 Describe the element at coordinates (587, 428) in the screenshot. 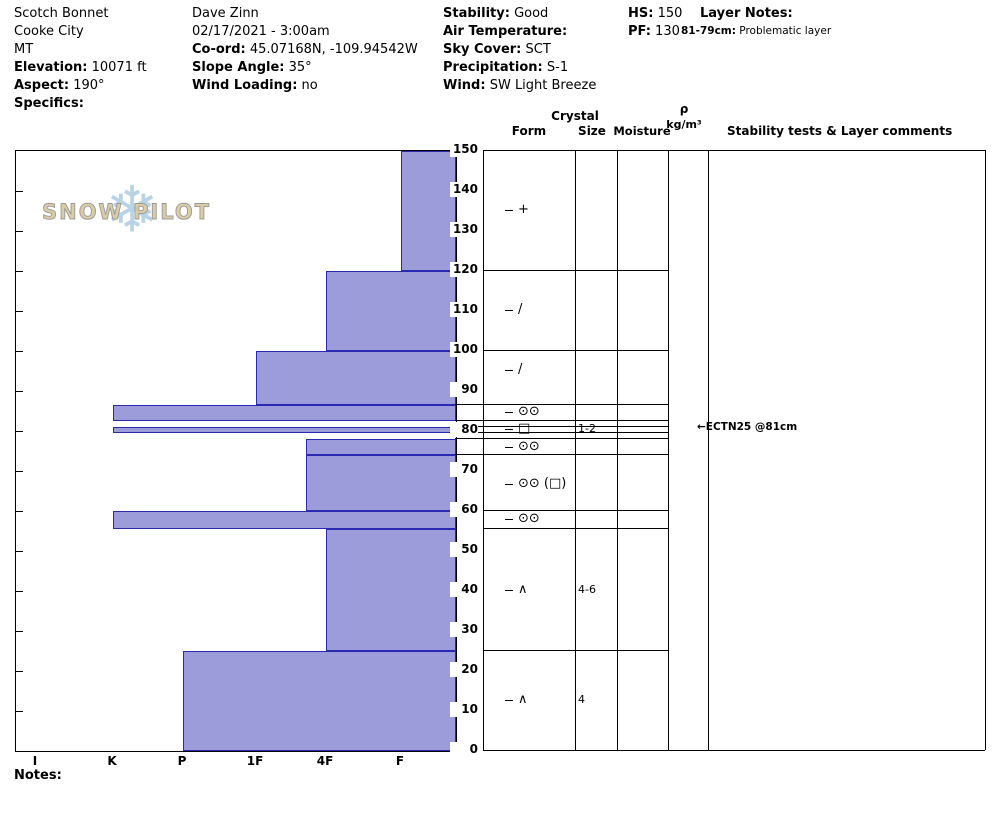

I see `crystal-size-value: 1-2` at that location.